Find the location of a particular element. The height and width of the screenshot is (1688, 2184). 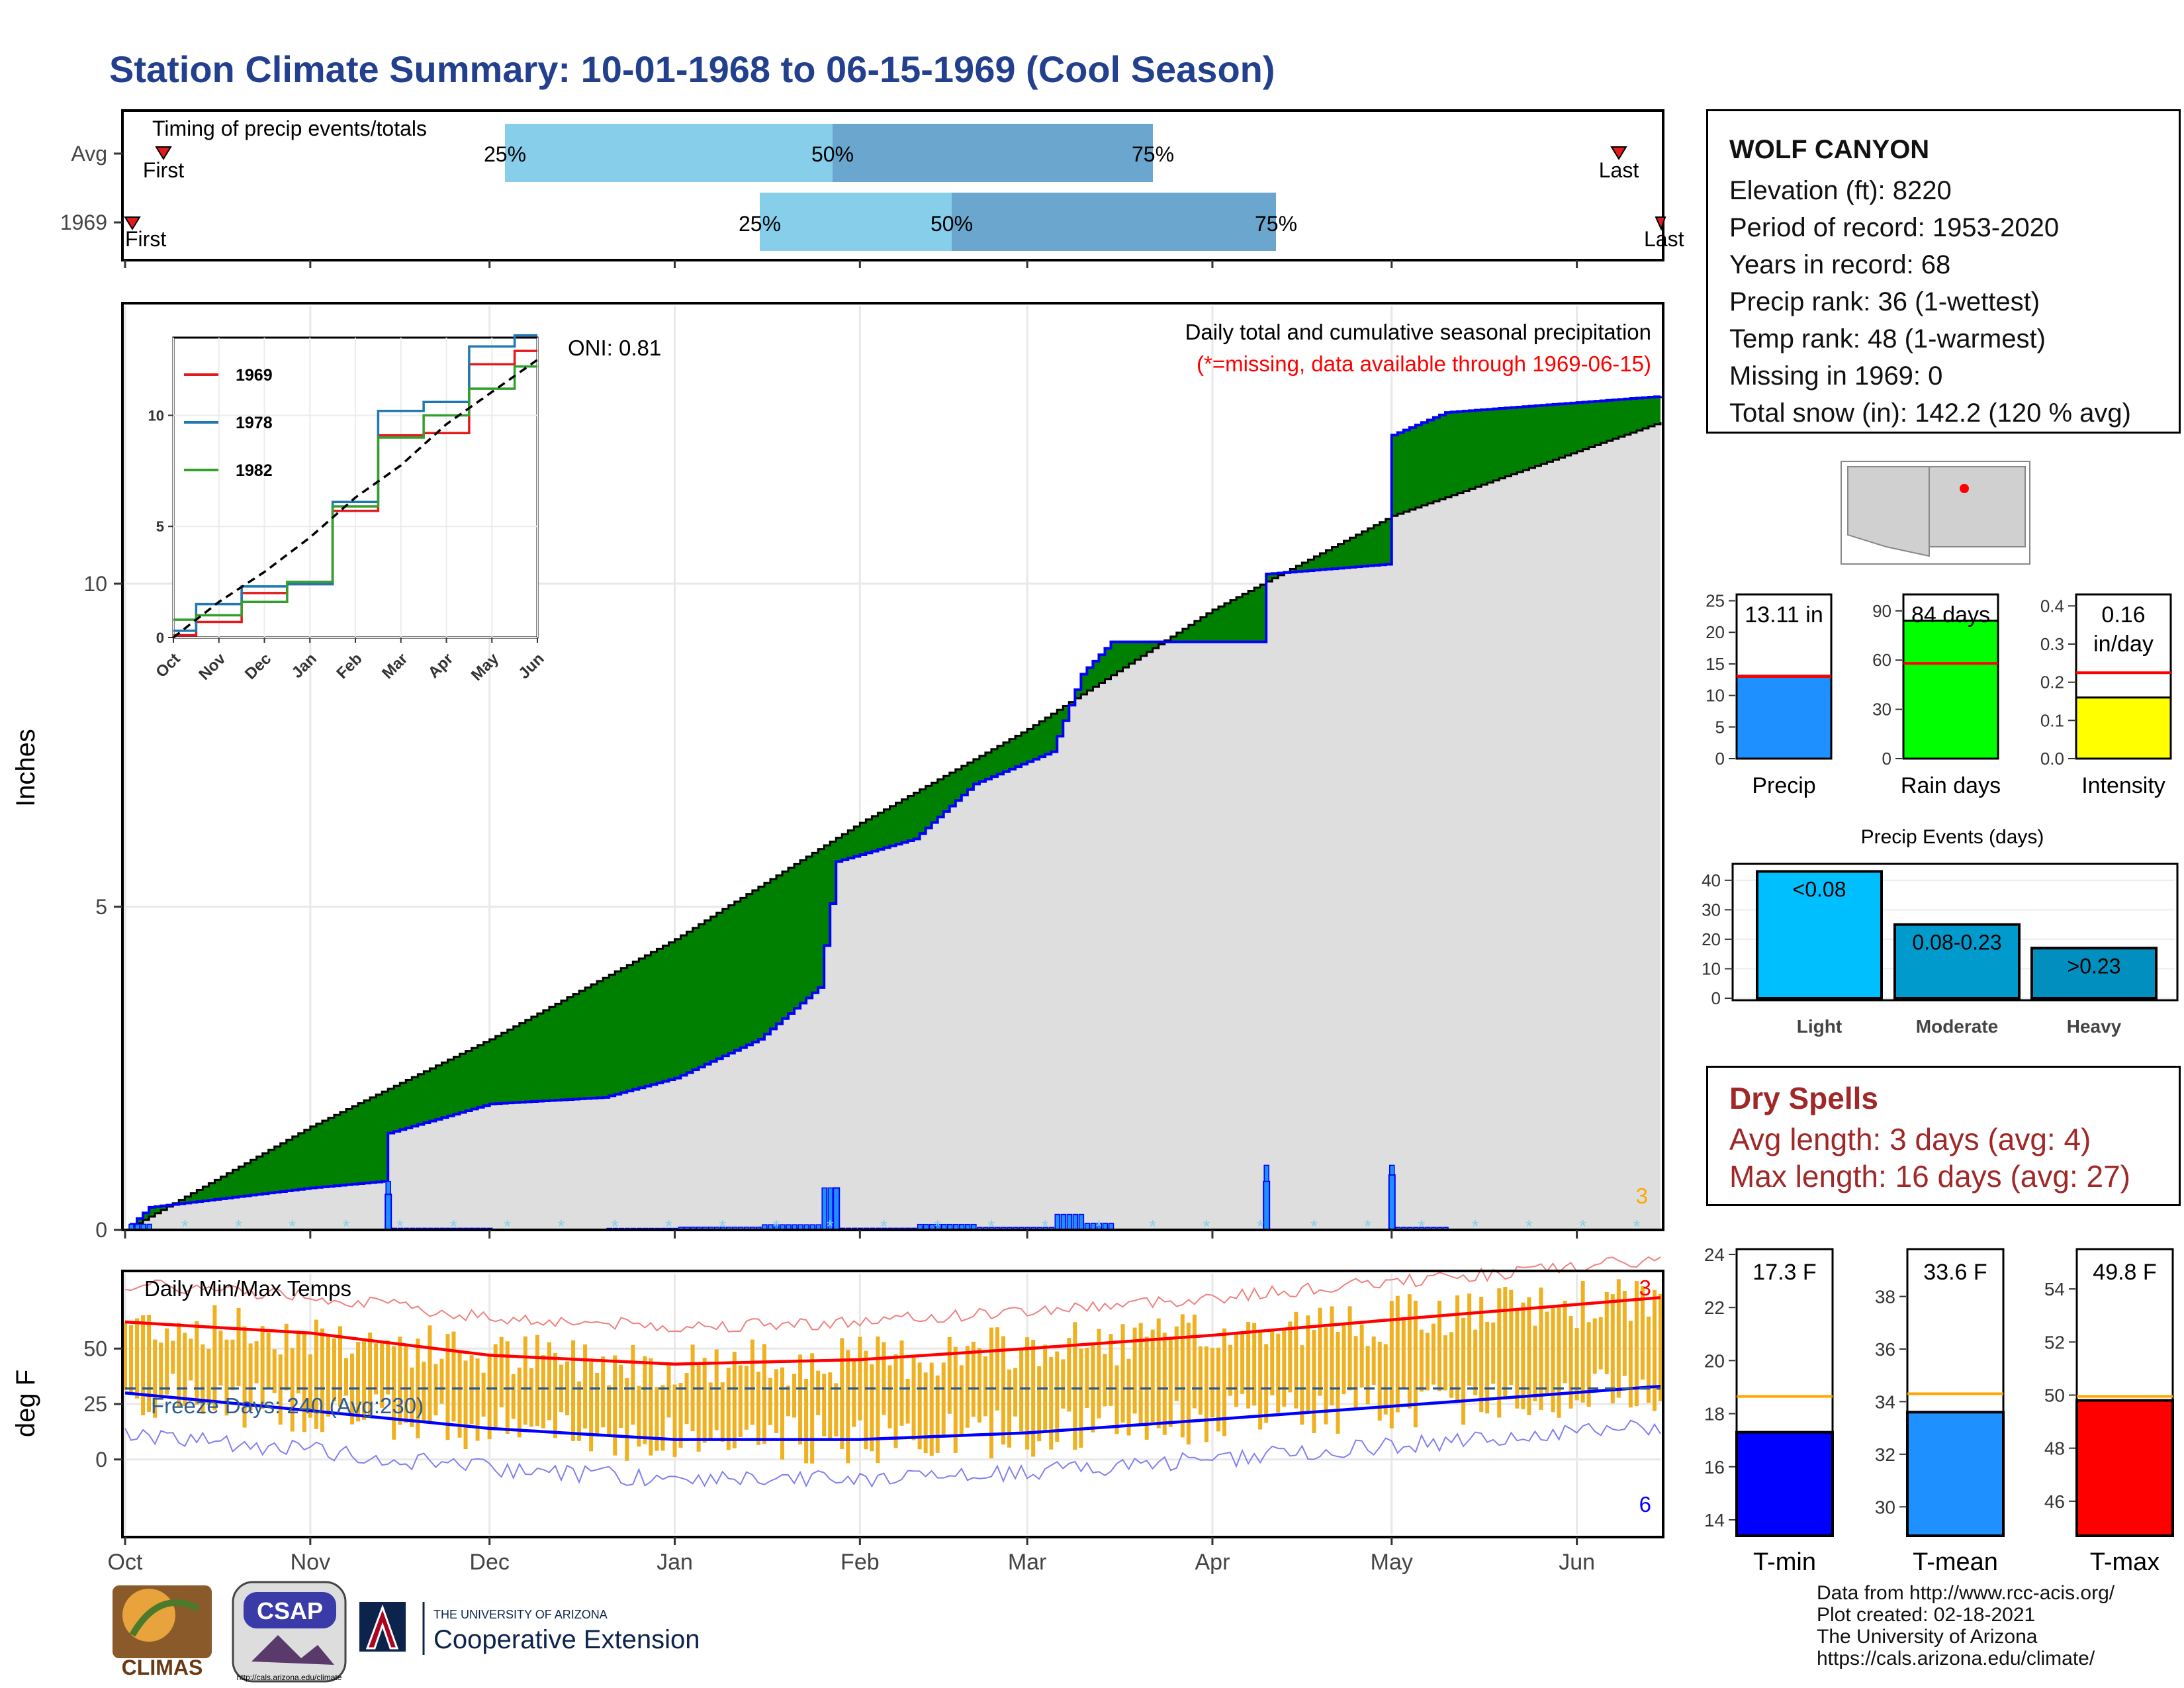

tmean-summary: 30 32 34 36 38 33.6 F T-mean is located at coordinates (1940, 1412).